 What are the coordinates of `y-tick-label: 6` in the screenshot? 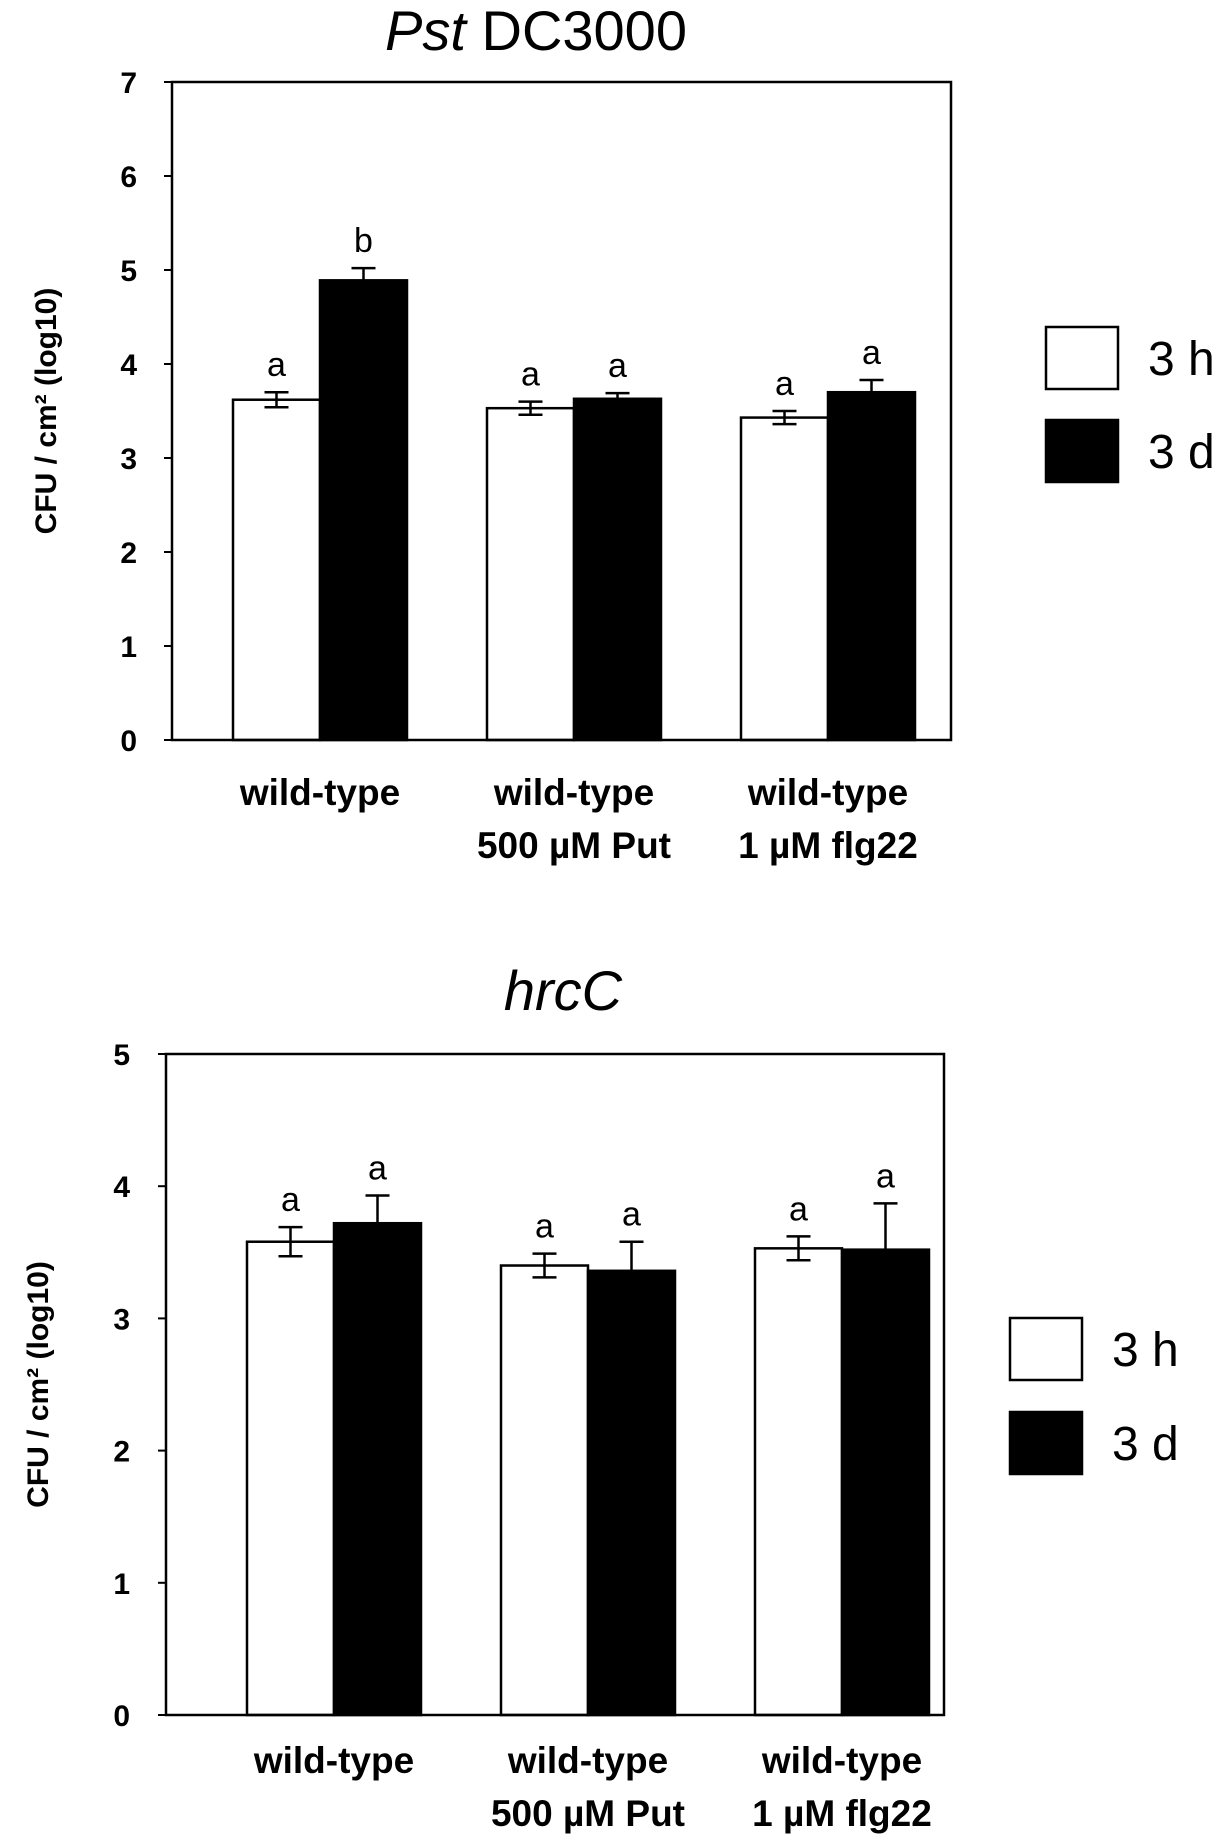 It's located at (128, 177).